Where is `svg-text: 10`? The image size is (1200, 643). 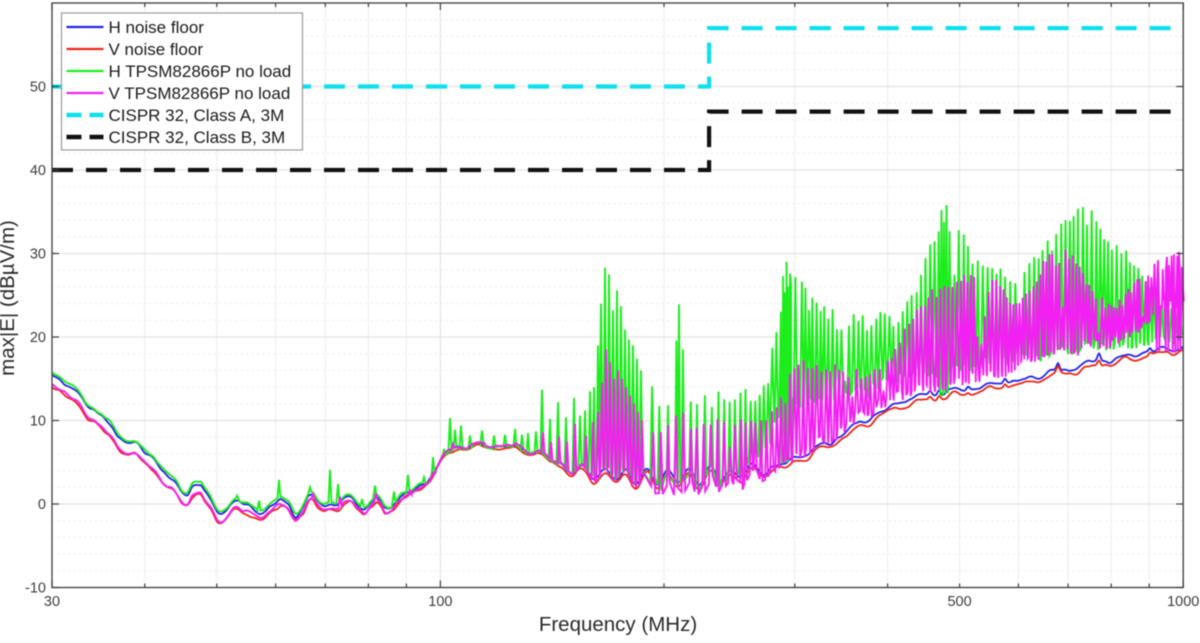 svg-text: 10 is located at coordinates (38, 422).